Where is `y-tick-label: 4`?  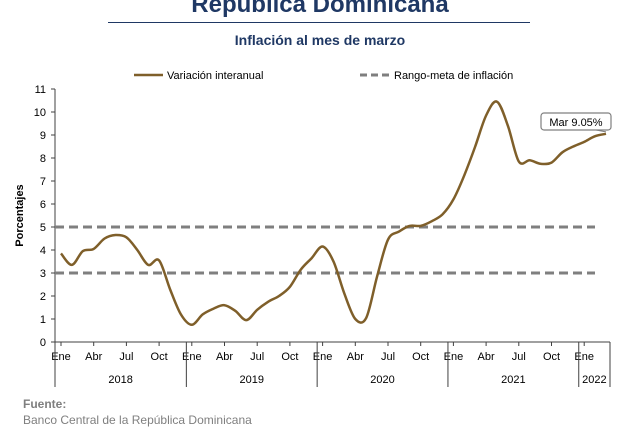 y-tick-label: 4 is located at coordinates (43, 251).